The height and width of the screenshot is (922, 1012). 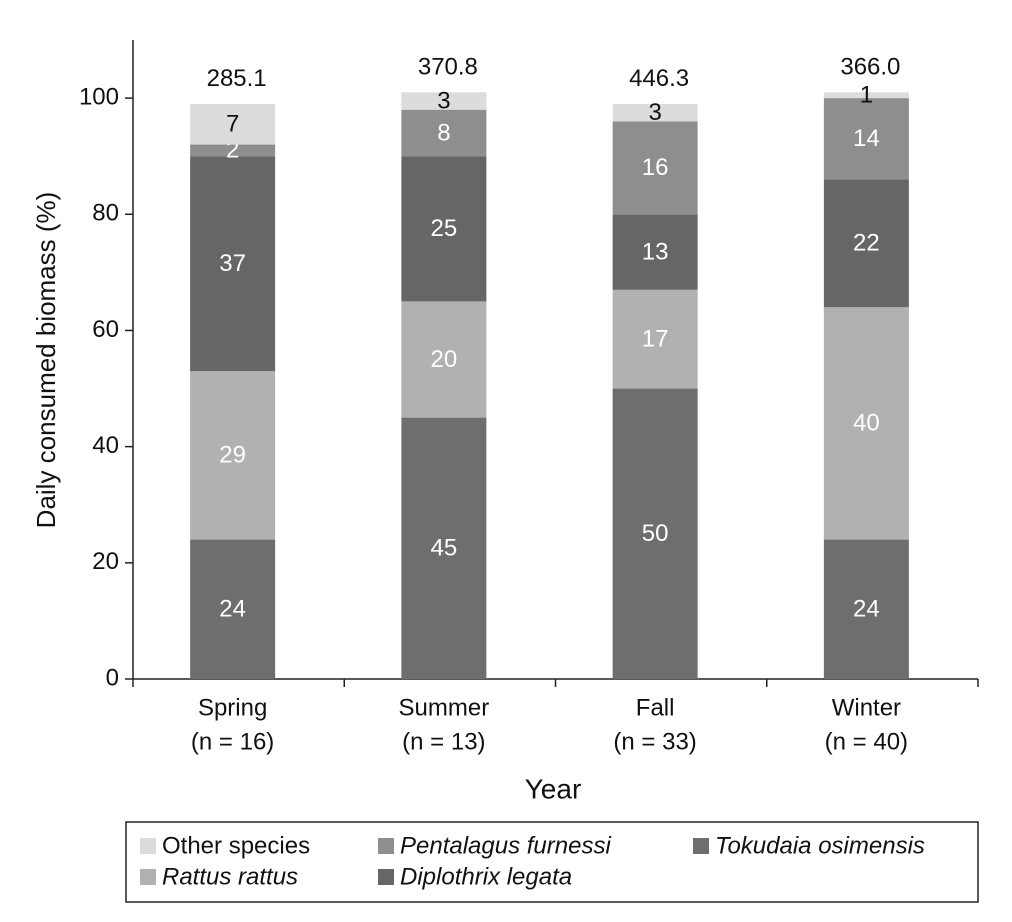 I want to click on segment-label: 7, so click(x=232, y=124).